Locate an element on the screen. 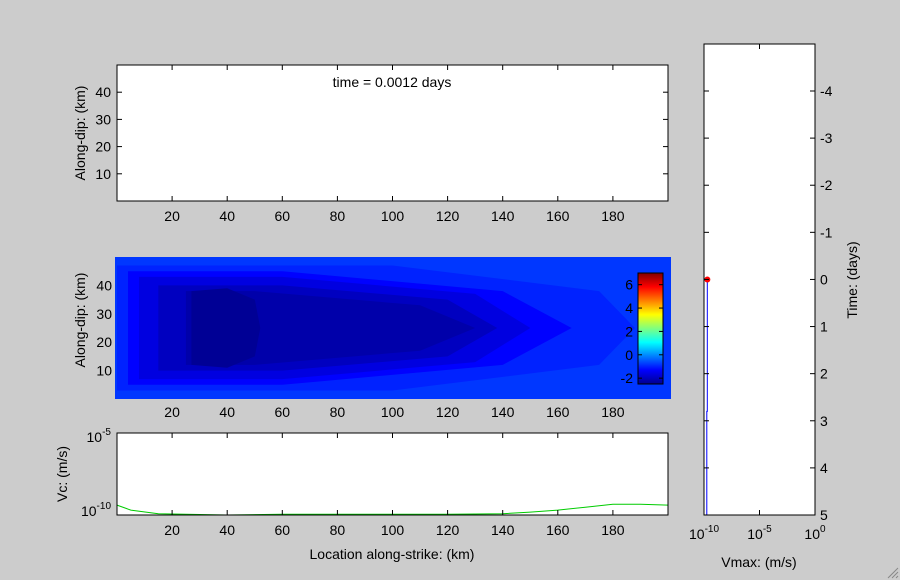 The height and width of the screenshot is (580, 900). top-ytick-label: 40 is located at coordinates (103, 92).